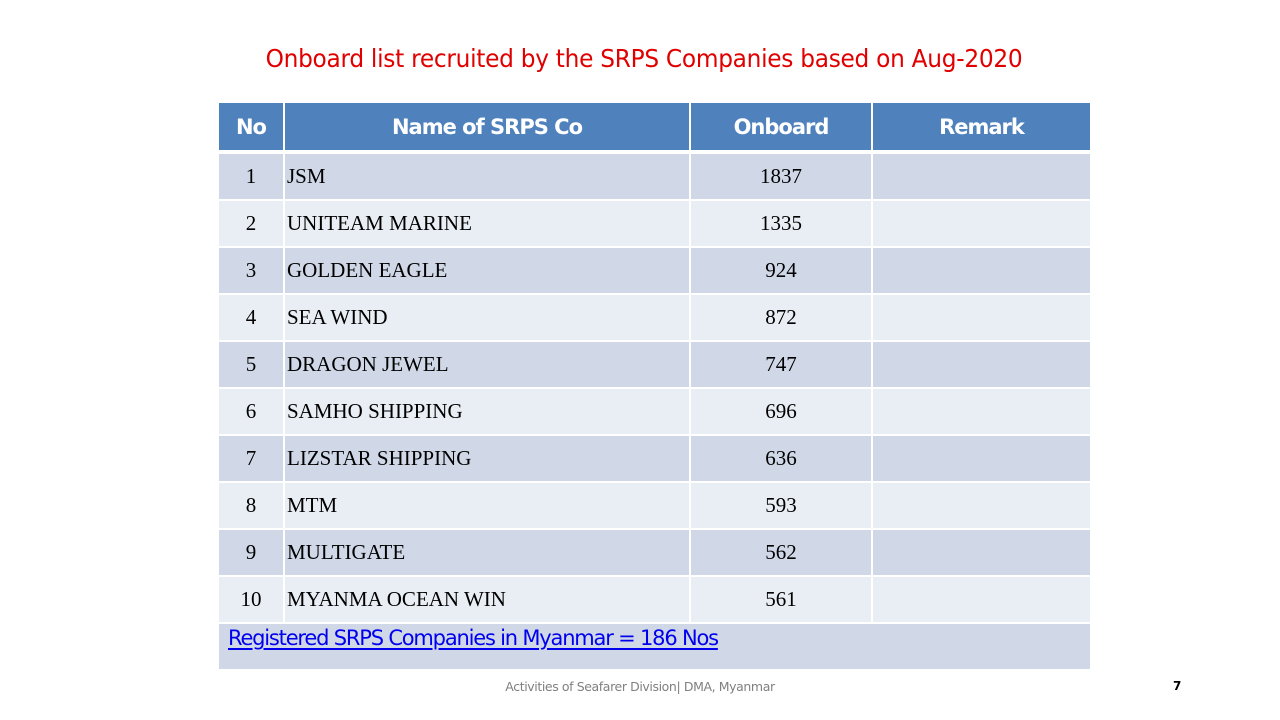 Image resolution: width=1280 pixels, height=720 pixels. What do you see at coordinates (780, 552) in the screenshot?
I see `cell-onboard: 562` at bounding box center [780, 552].